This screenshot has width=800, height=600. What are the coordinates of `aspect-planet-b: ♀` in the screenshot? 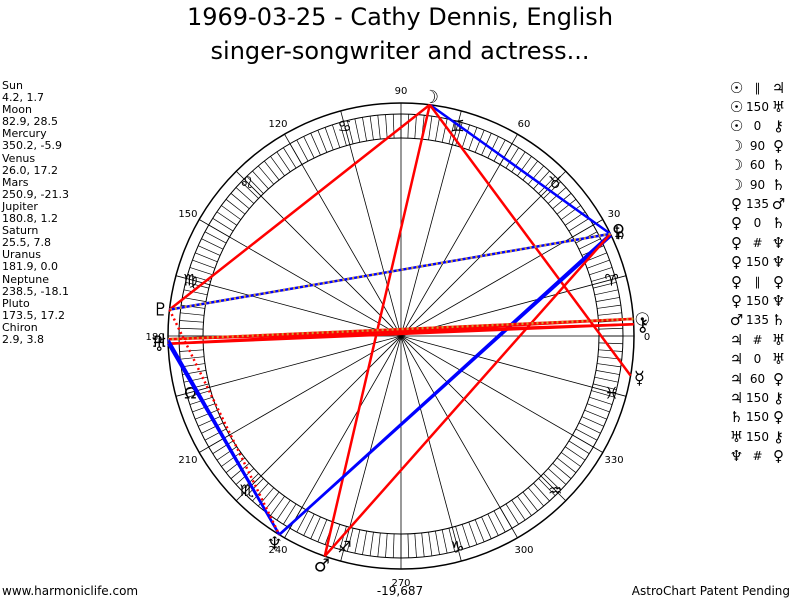 It's located at (778, 281).